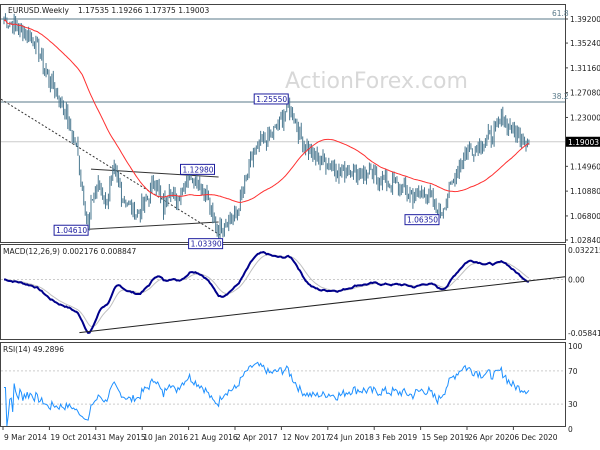  What do you see at coordinates (73, 437) in the screenshot?
I see `time-tick-label: 19 Oct 2014` at bounding box center [73, 437].